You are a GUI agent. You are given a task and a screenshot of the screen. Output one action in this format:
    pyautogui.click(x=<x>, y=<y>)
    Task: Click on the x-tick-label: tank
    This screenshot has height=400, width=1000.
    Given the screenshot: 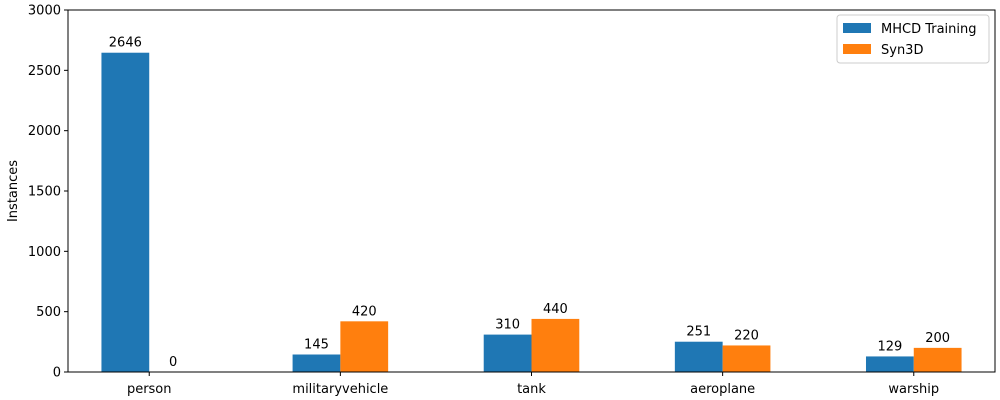 What is the action you would take?
    pyautogui.click(x=531, y=389)
    